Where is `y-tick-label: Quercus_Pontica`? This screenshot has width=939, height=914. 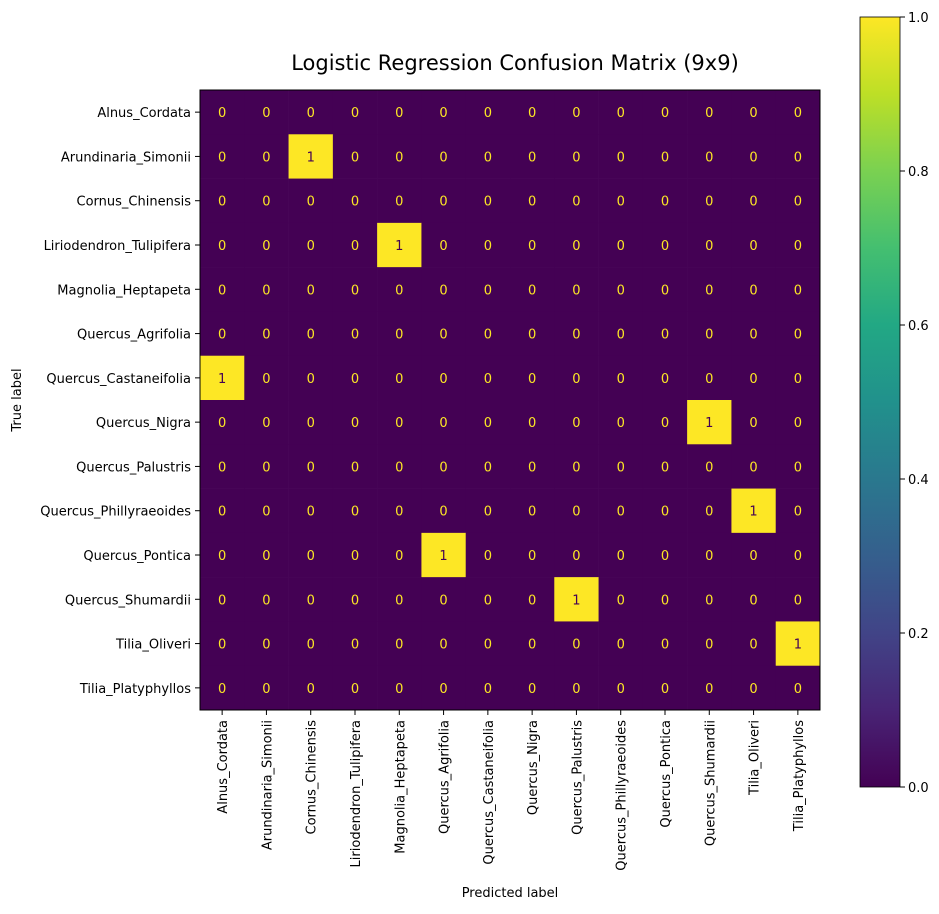 y-tick-label: Quercus_Pontica is located at coordinates (137, 556).